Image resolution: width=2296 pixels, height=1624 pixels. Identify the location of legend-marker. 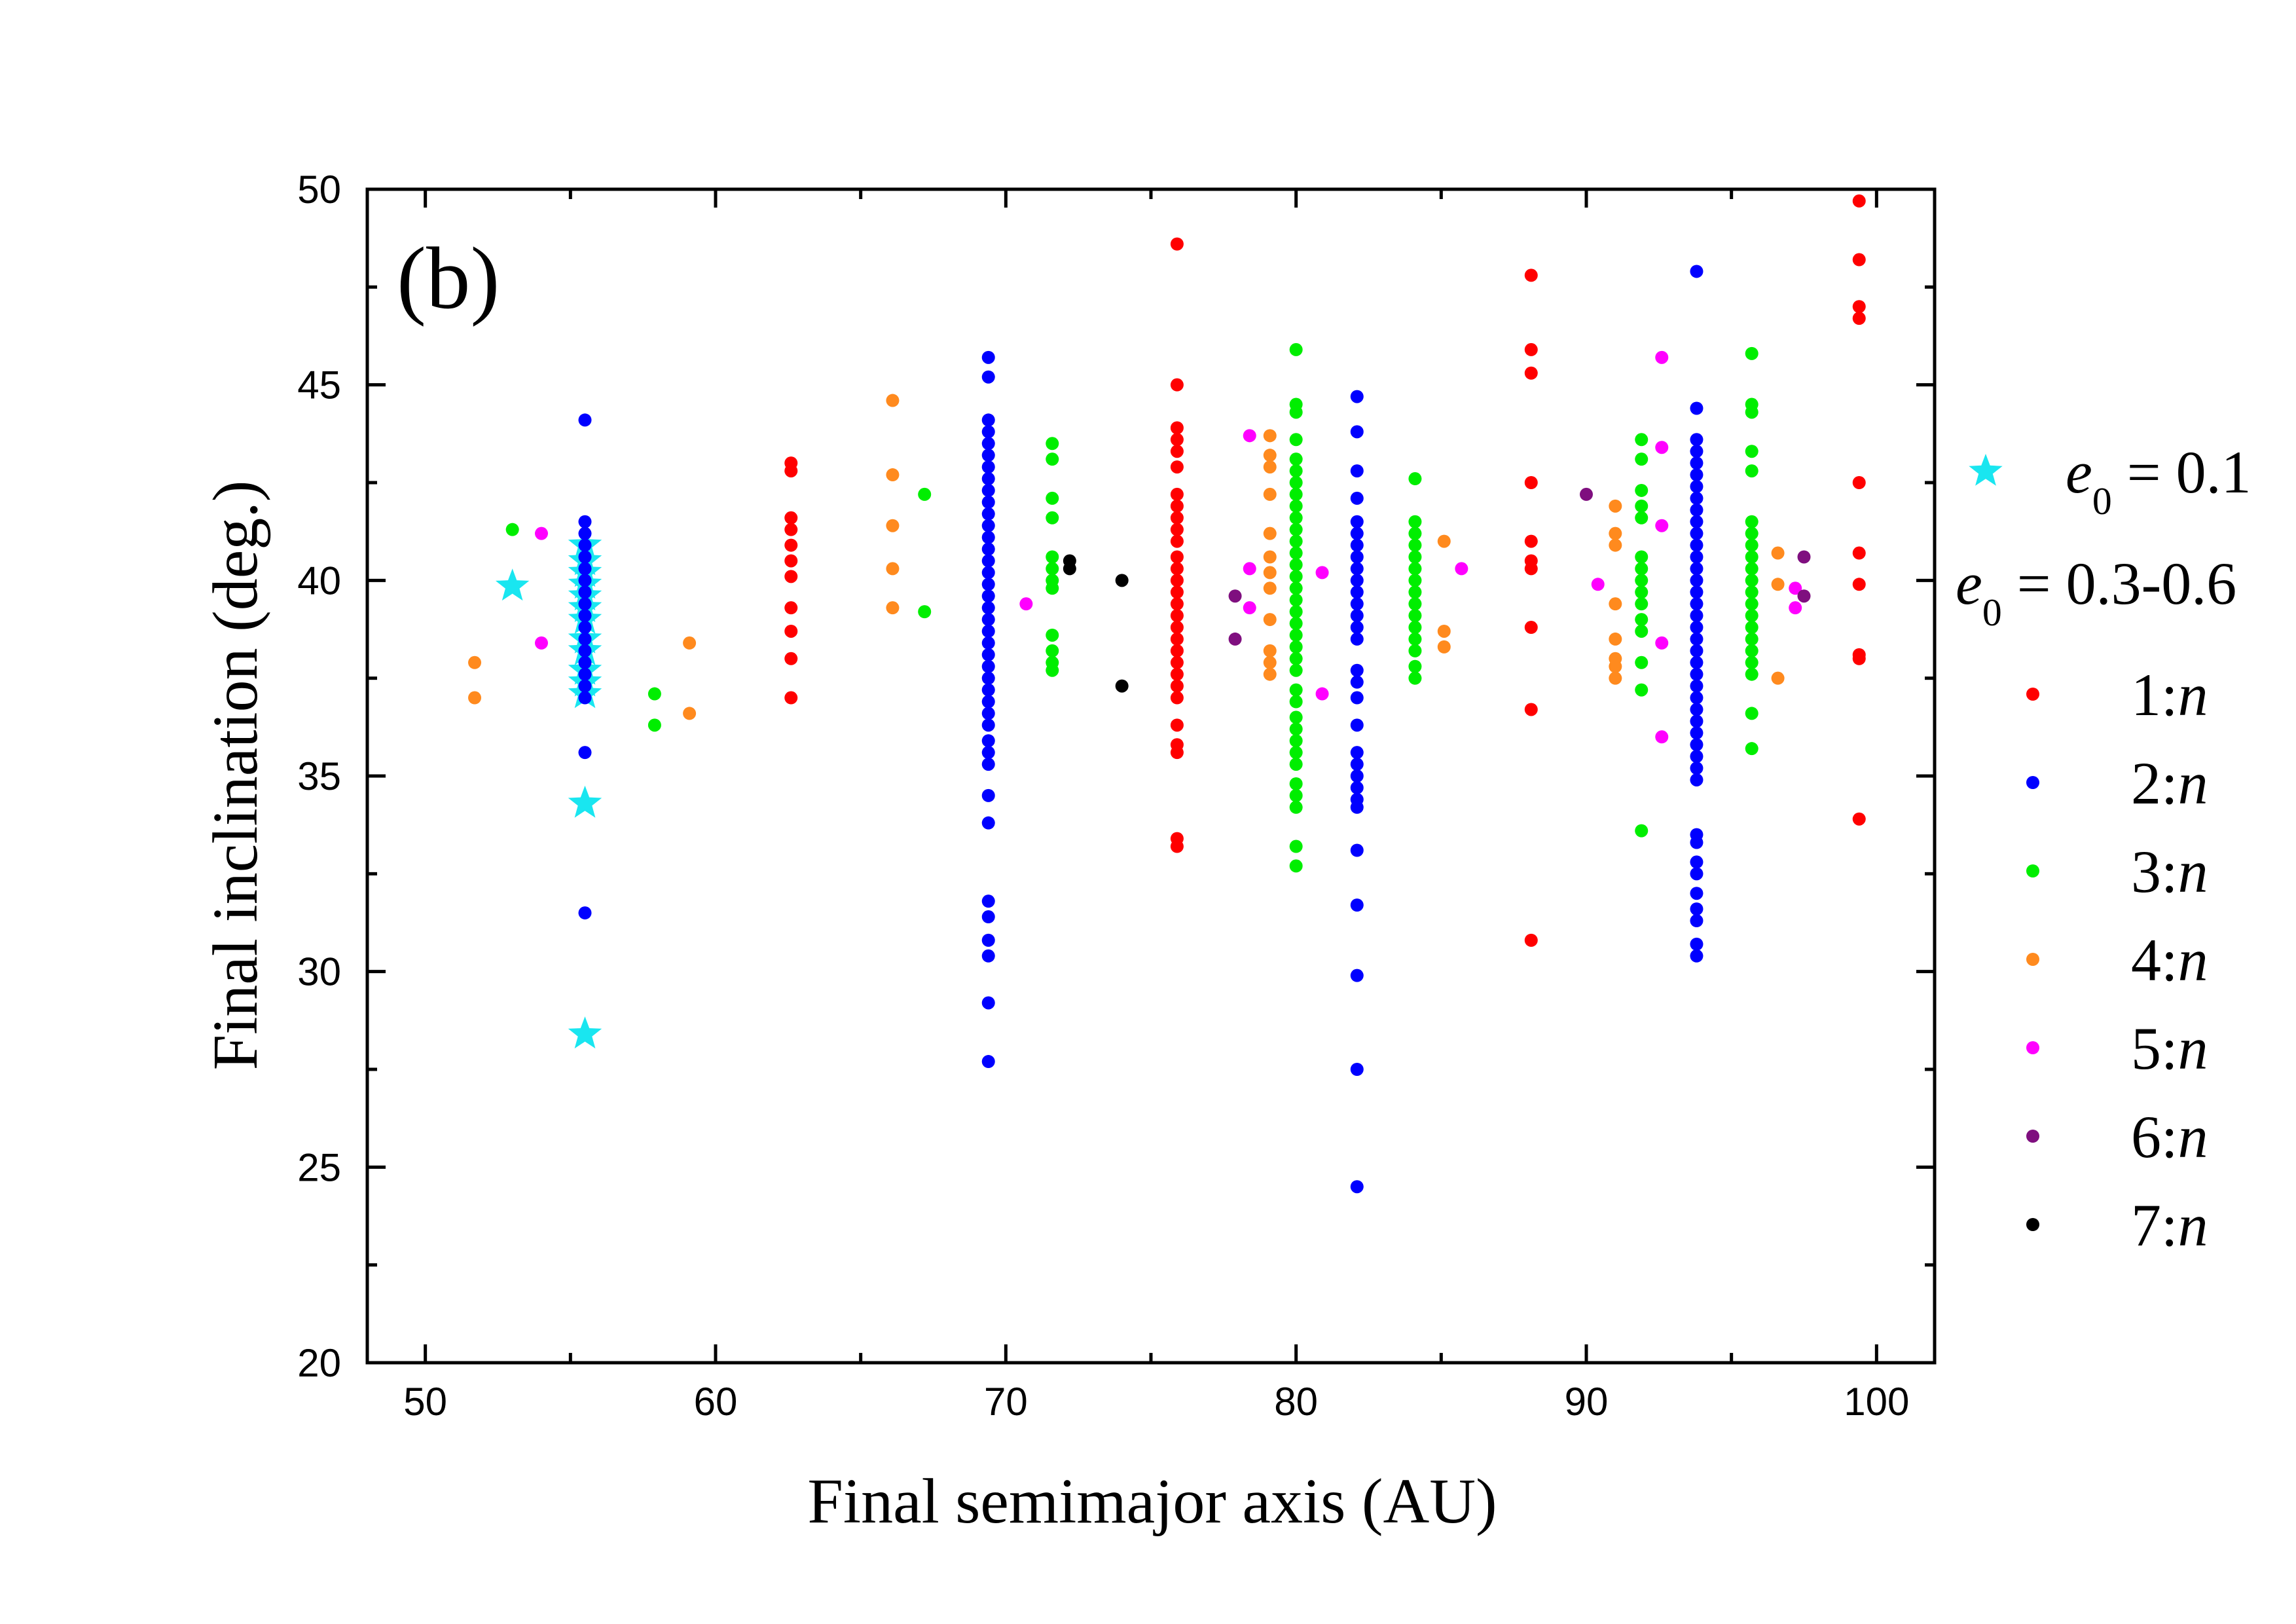
(2032, 1224).